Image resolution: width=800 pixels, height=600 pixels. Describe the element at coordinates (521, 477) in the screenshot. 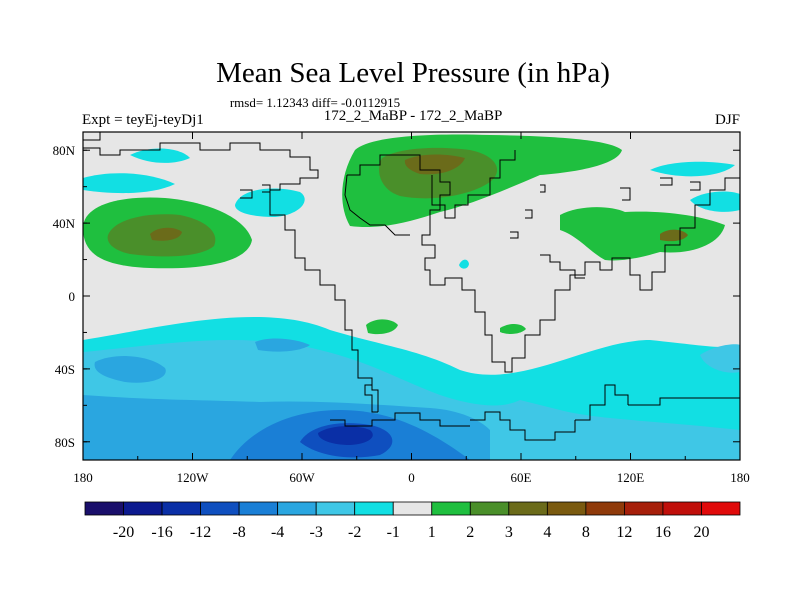

I see `x-tick-label: 60E` at that location.